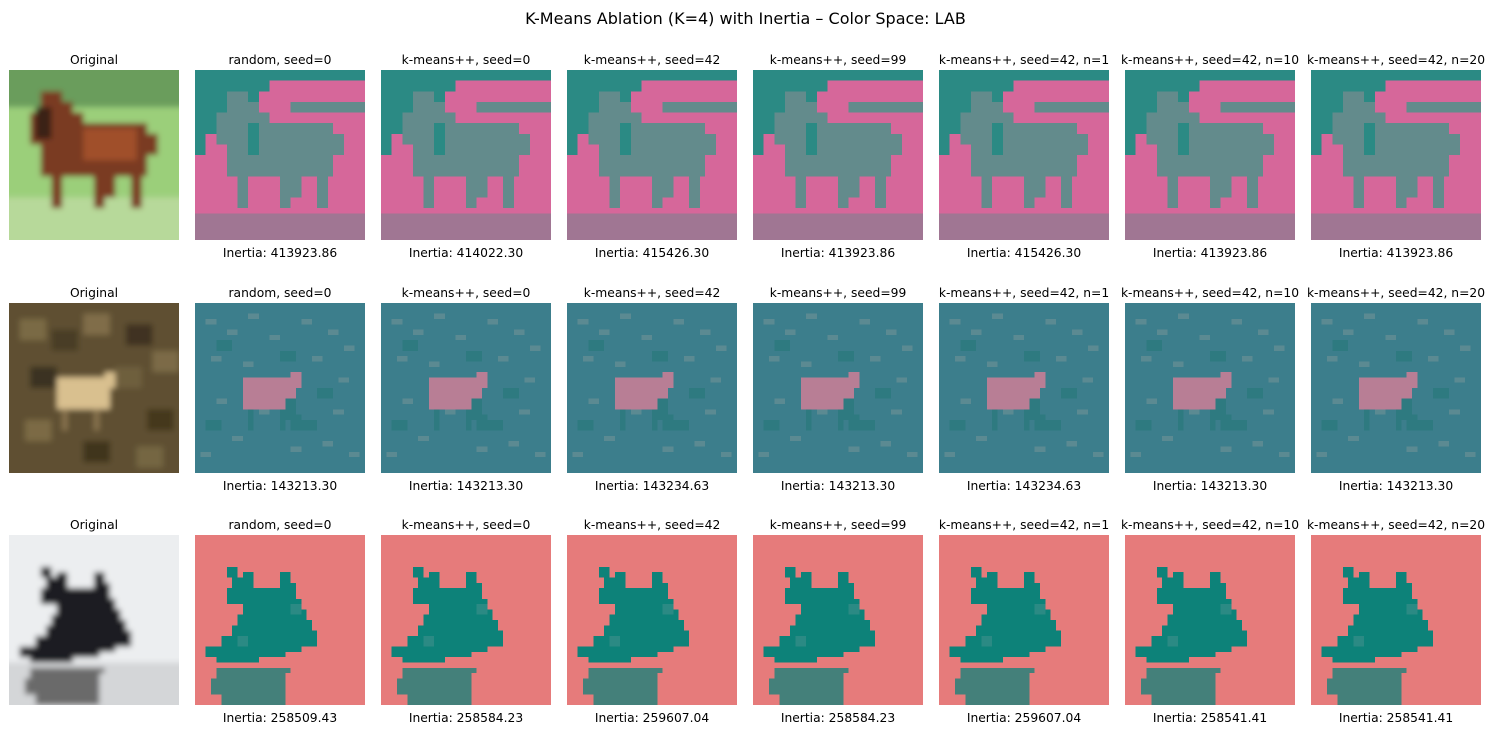 The width and height of the screenshot is (1491, 730). What do you see at coordinates (466, 253) in the screenshot?
I see `inertia-label: Inertia: 414022.30` at bounding box center [466, 253].